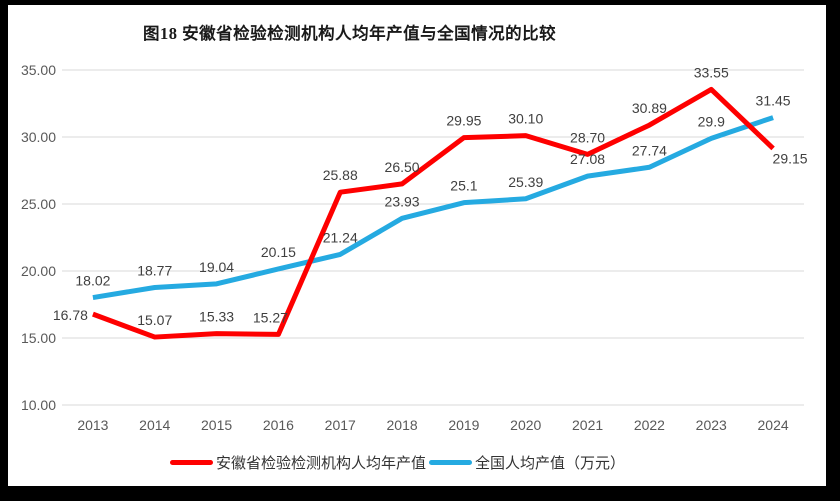 This screenshot has height=501, width=840. Describe the element at coordinates (191, 462) in the screenshot. I see `legend-swatch-anhui-red-line-icon` at that location.